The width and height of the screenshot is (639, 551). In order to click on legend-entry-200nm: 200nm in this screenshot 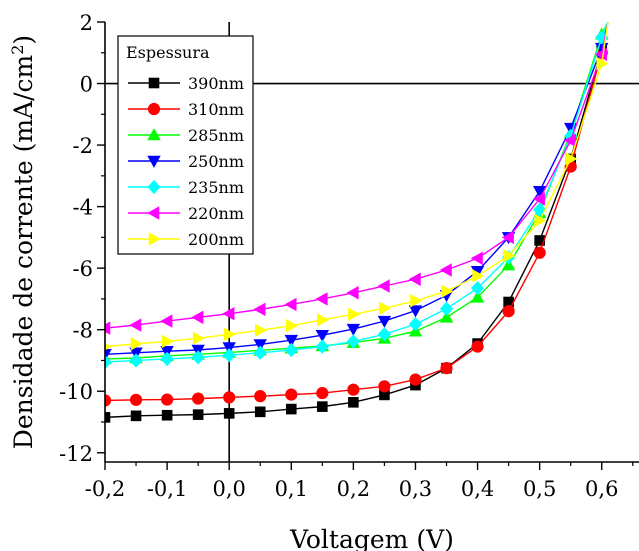, I will do `click(186, 239)`.